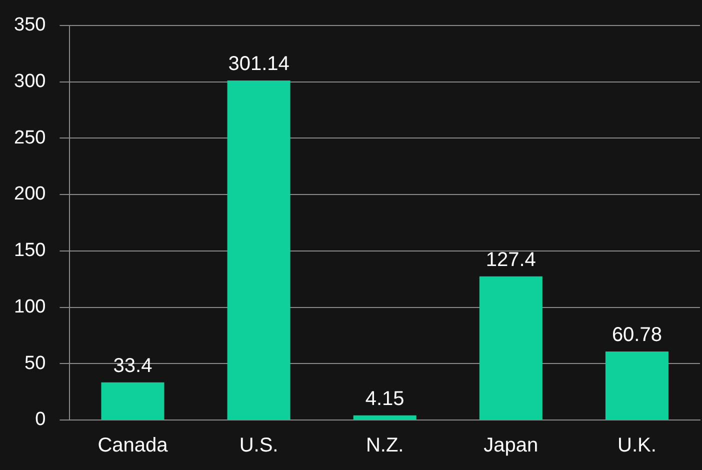 The image size is (702, 470). I want to click on y-tick-label: 150, so click(30, 251).